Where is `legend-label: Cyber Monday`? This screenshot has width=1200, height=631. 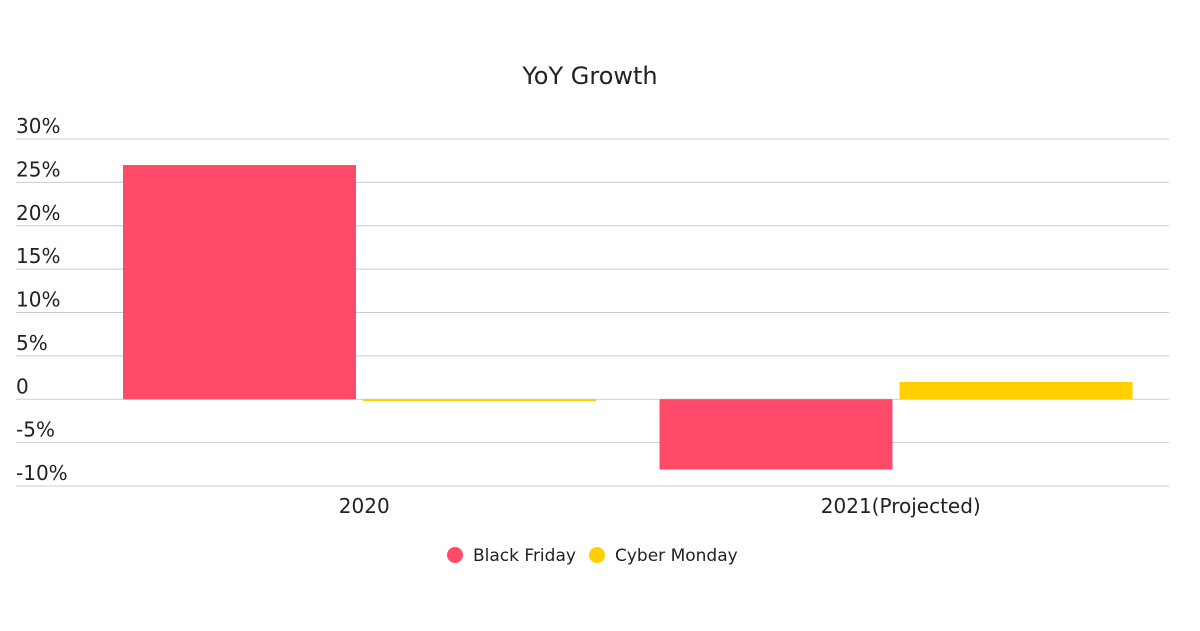
legend-label: Cyber Monday is located at coordinates (676, 556).